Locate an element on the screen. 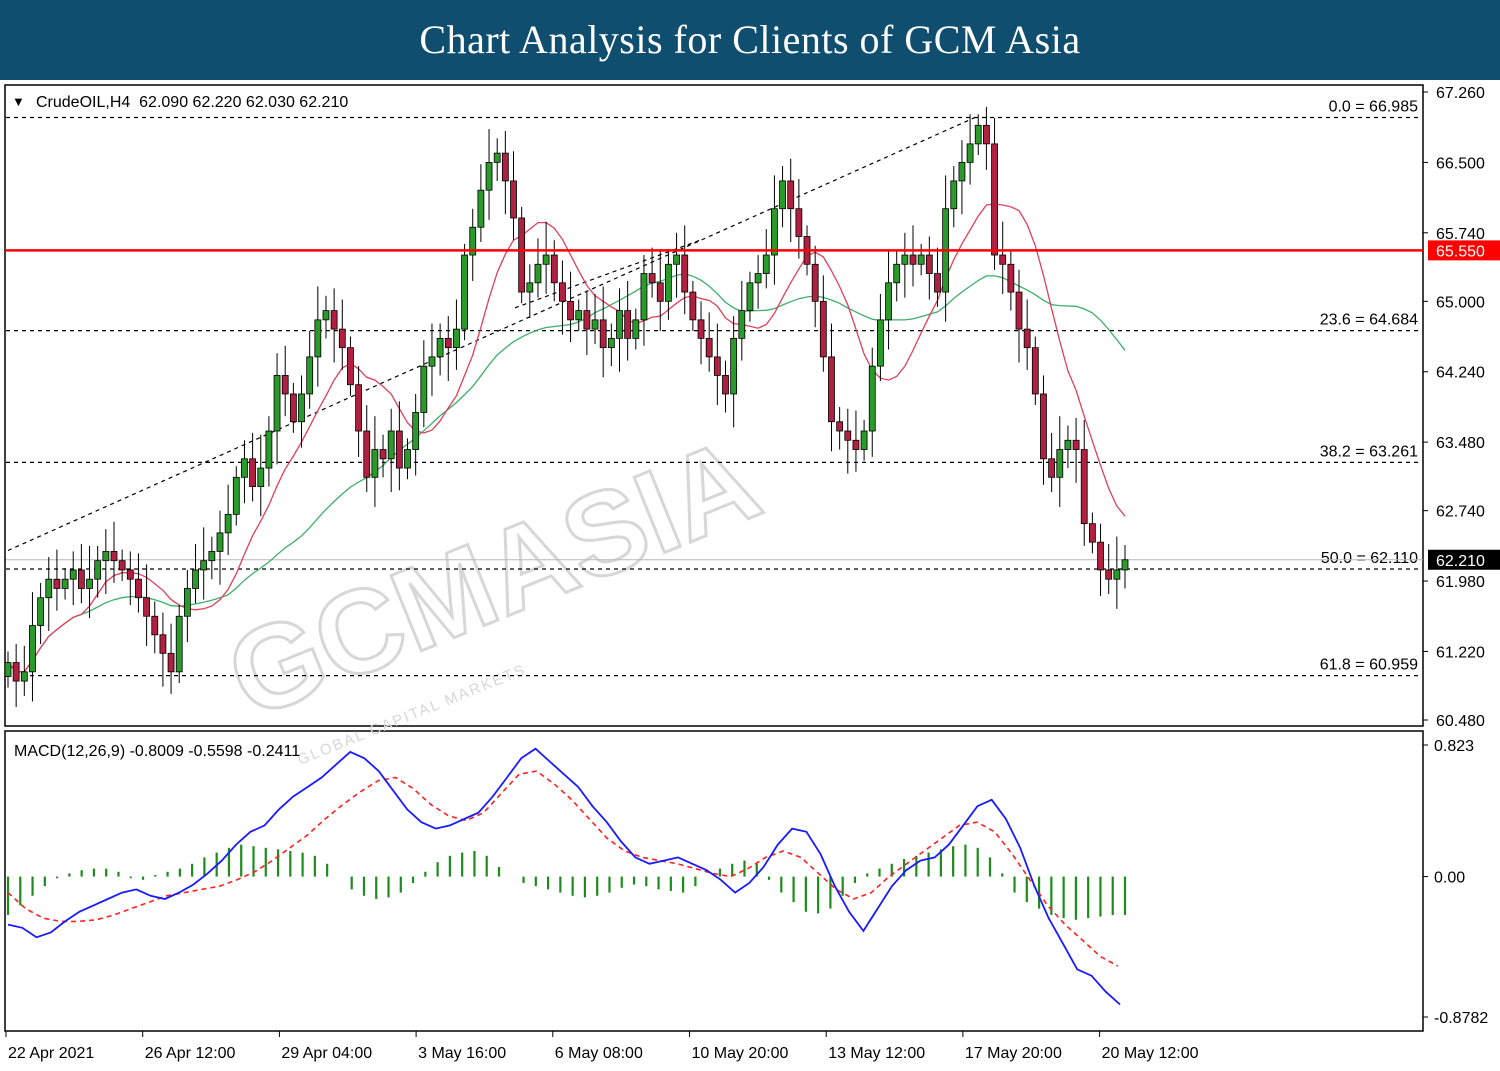 Image resolution: width=1500 pixels, height=1071 pixels. fib-label-3: 50.0 = 62.110 is located at coordinates (1369, 558).